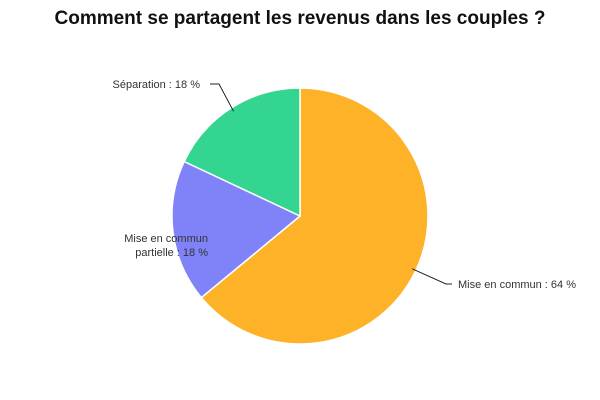 The image size is (600, 400). Describe the element at coordinates (517, 285) in the screenshot. I see `slice-label-0: Mise en commun : 64 %` at that location.